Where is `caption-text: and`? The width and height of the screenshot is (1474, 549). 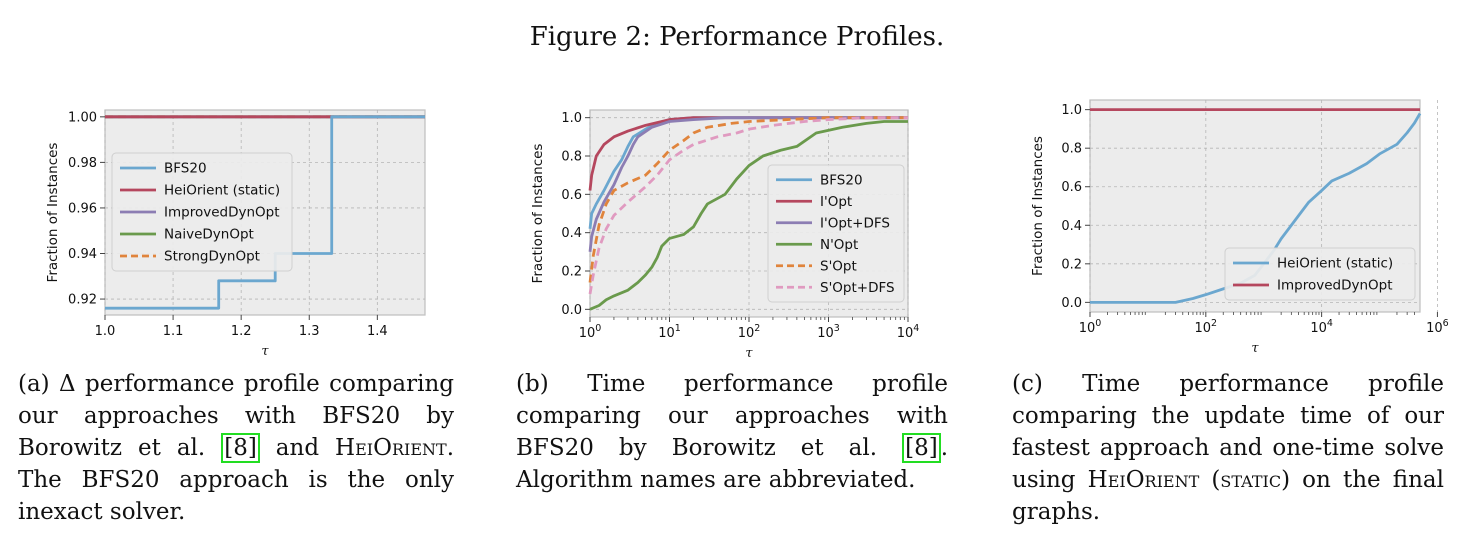
caption-text: and is located at coordinates (297, 448).